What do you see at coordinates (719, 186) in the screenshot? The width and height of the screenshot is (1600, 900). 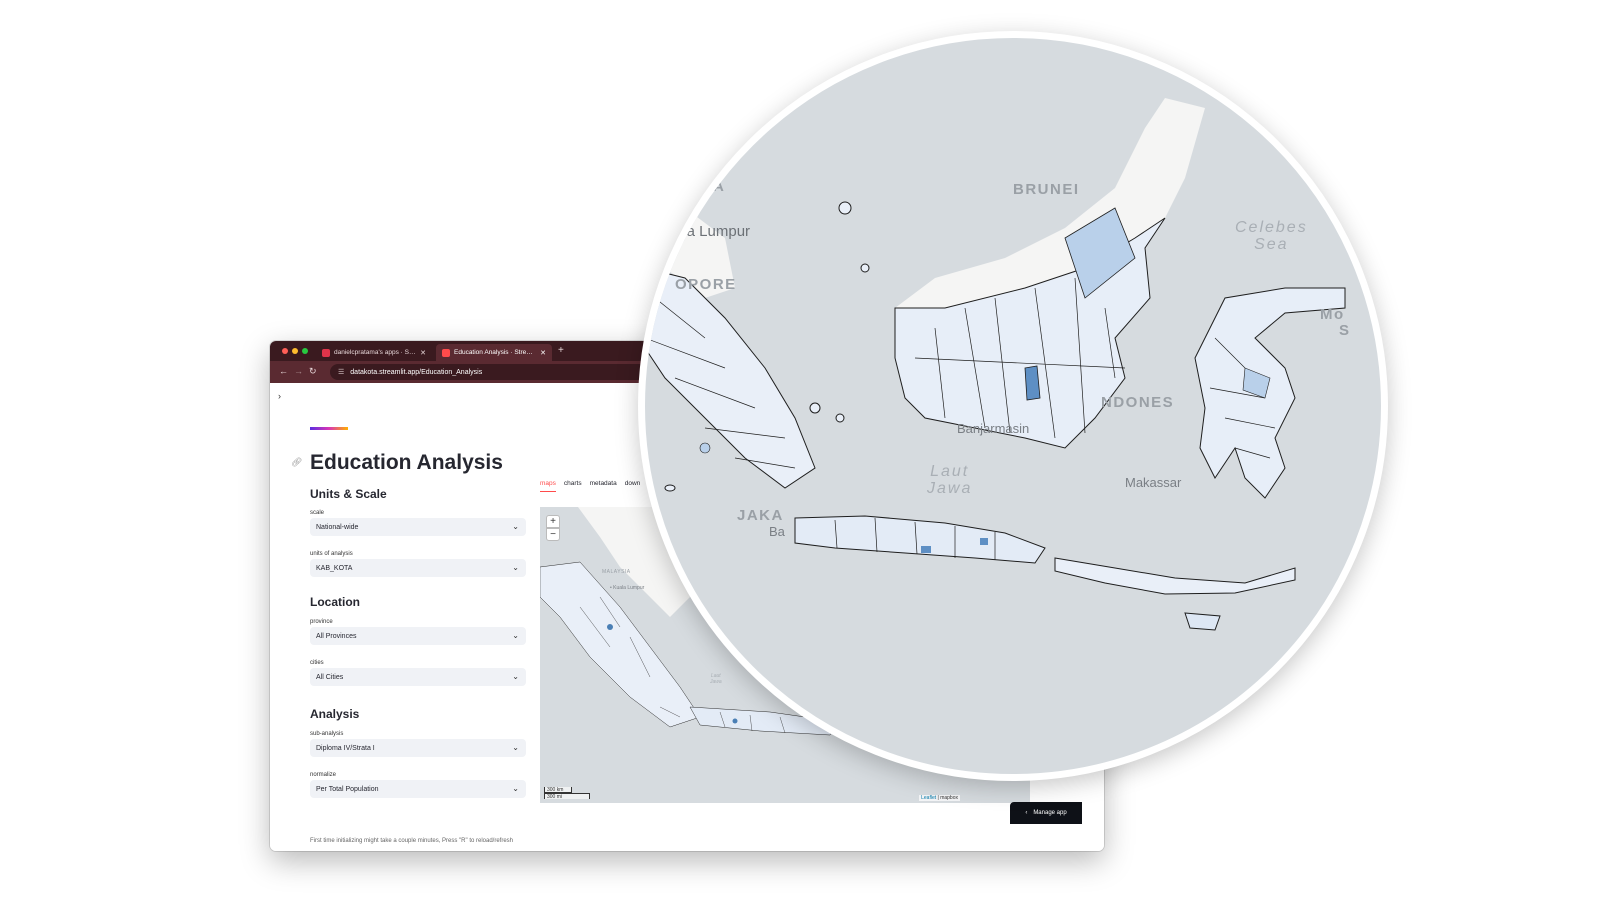 I see `label-fragment-a: A` at bounding box center [719, 186].